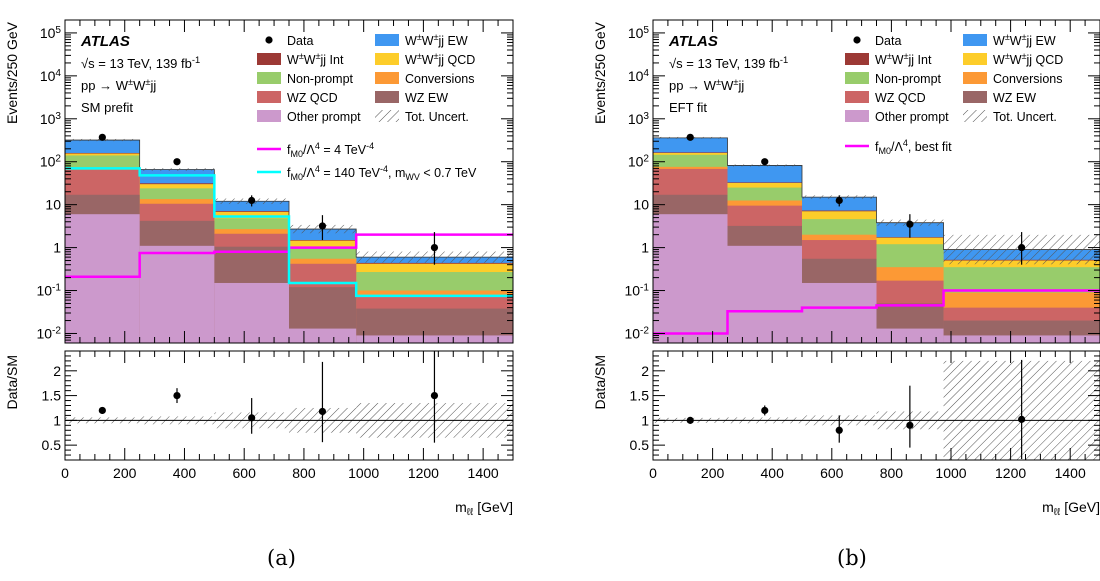 This screenshot has width=1100, height=581. I want to click on panel-a-yaxis-title: Events/250 GeV, so click(12, 72).